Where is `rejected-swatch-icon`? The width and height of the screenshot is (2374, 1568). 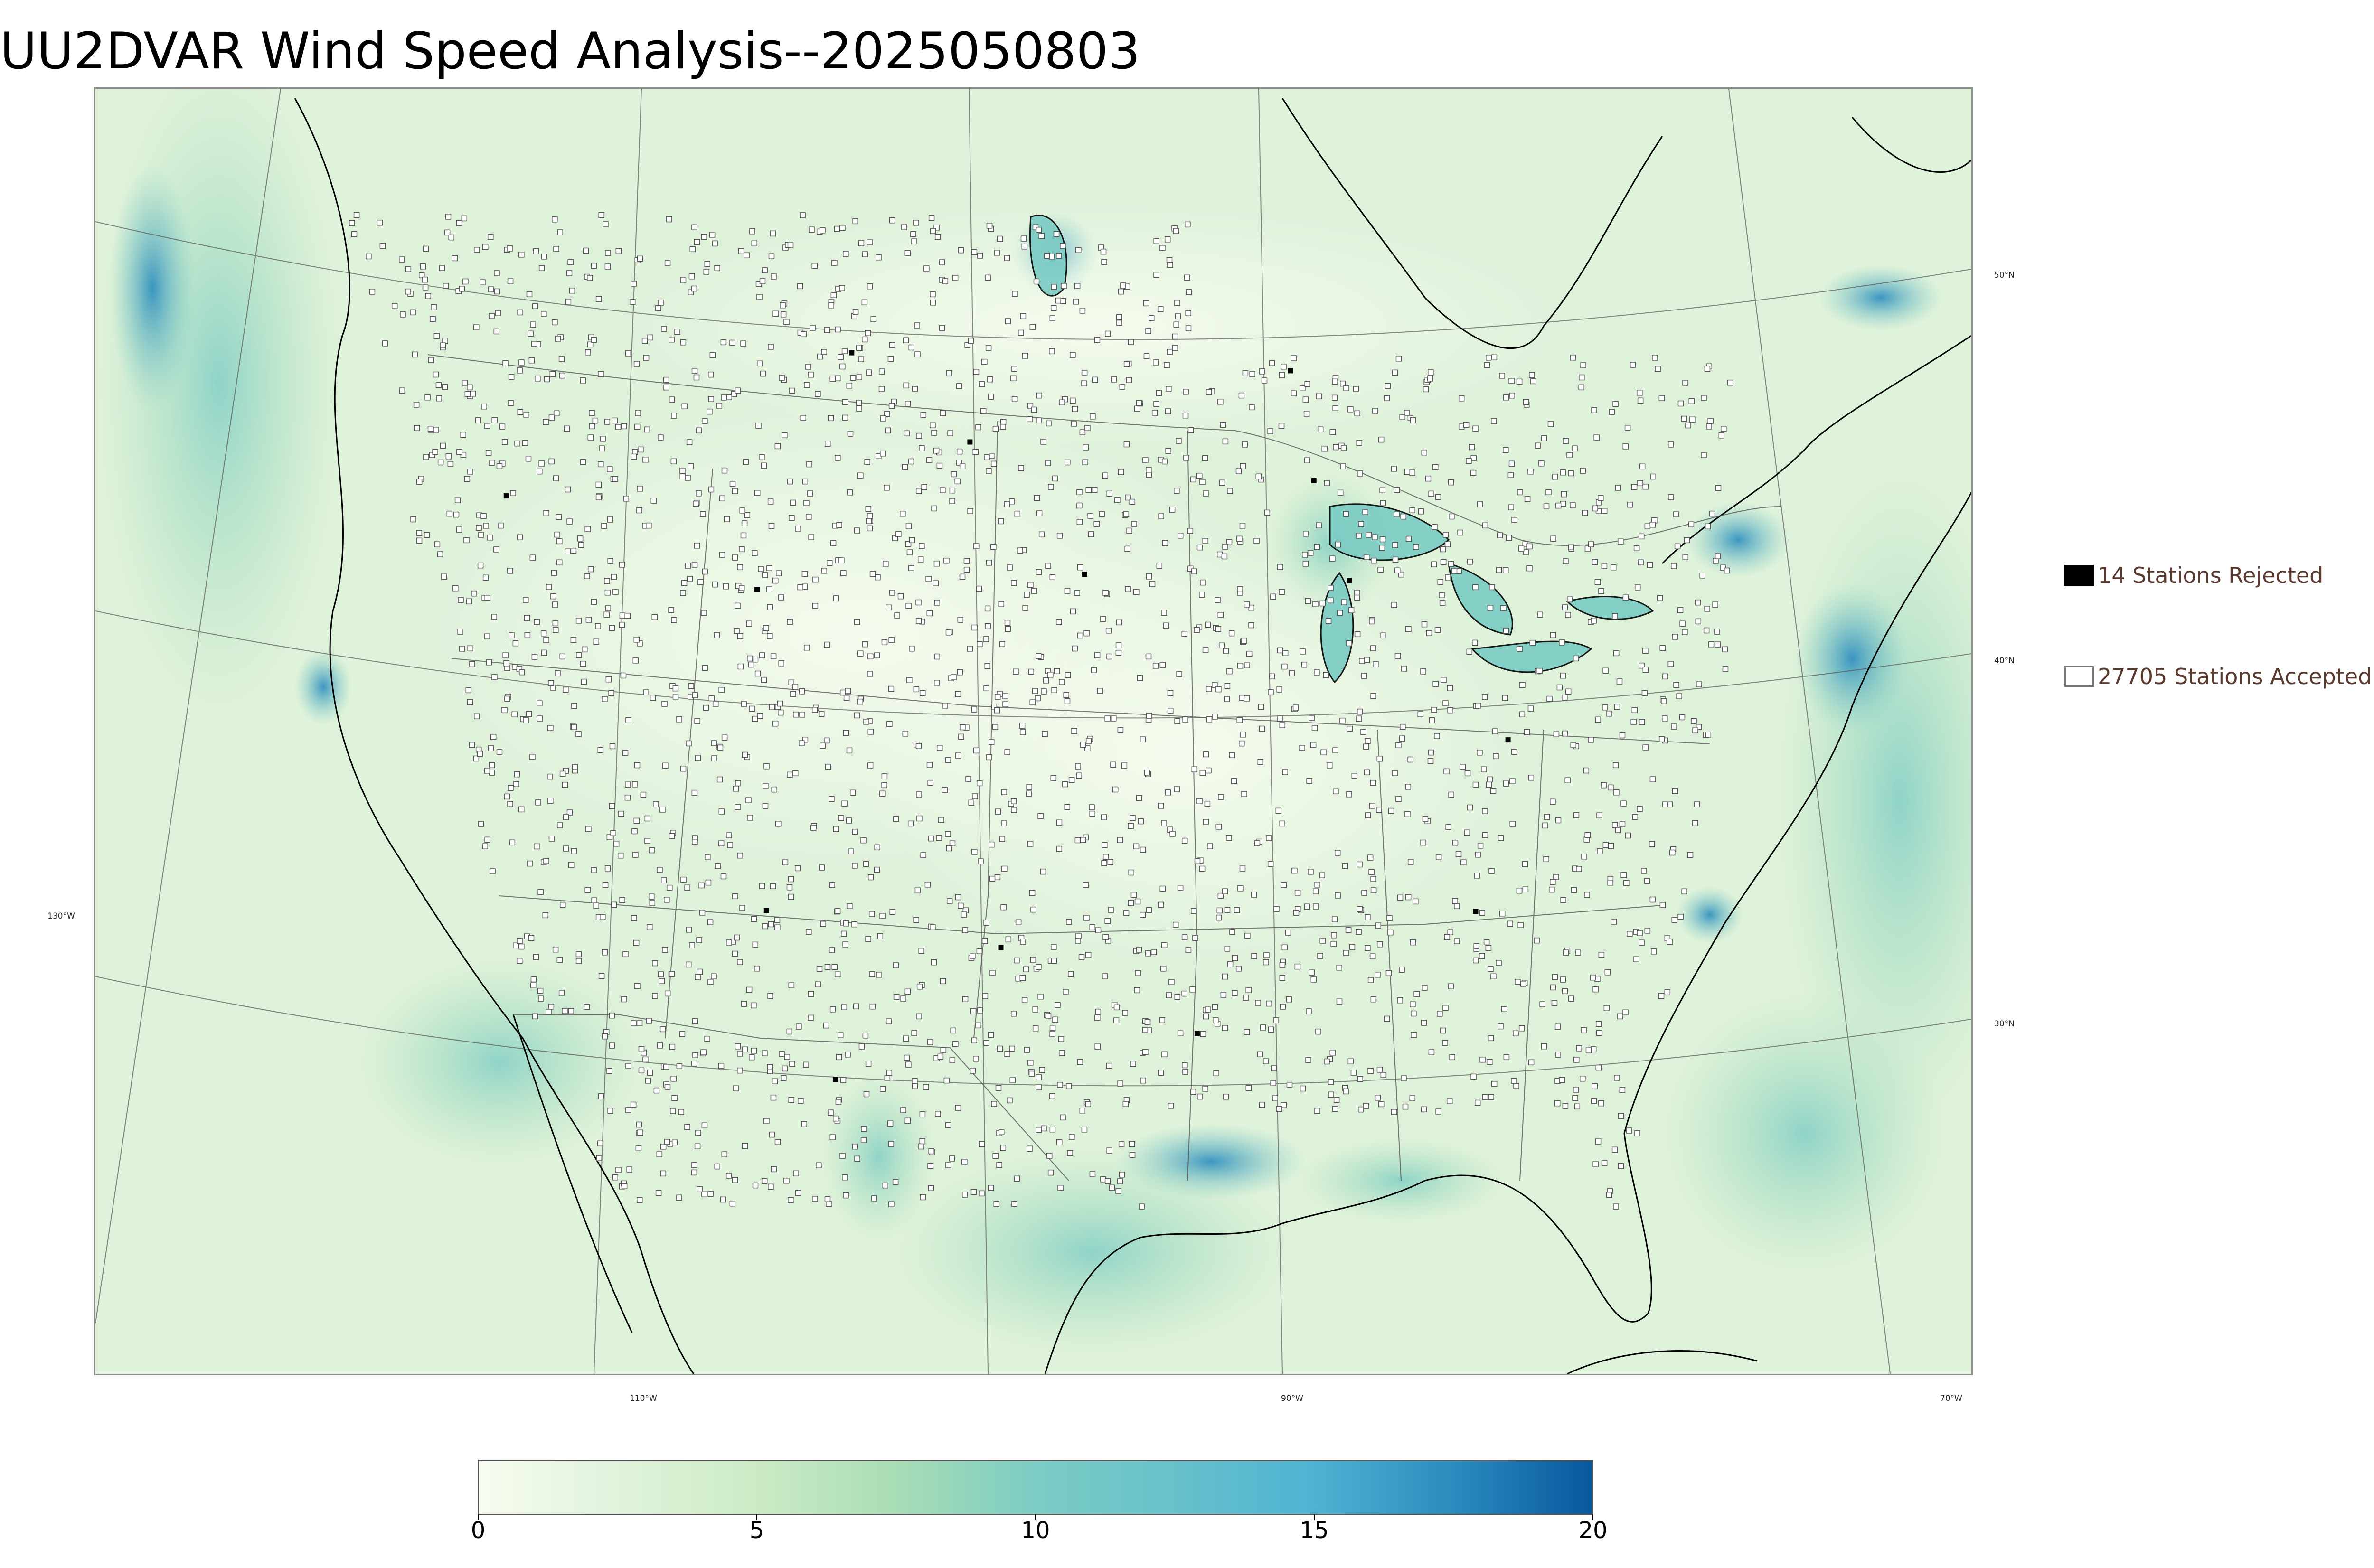
rejected-swatch-icon is located at coordinates (2079, 575).